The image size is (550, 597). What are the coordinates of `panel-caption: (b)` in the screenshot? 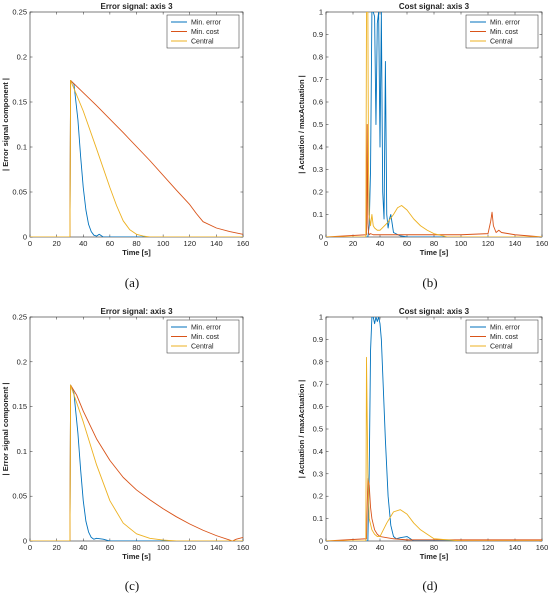 It's located at (429, 282).